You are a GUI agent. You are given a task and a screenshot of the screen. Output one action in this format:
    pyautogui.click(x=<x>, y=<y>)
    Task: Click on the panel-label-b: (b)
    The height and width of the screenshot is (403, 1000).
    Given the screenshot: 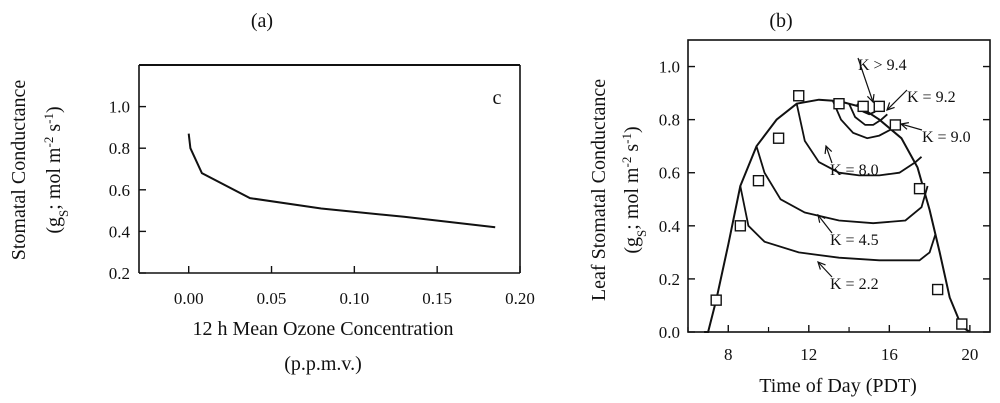 What is the action you would take?
    pyautogui.click(x=780, y=21)
    